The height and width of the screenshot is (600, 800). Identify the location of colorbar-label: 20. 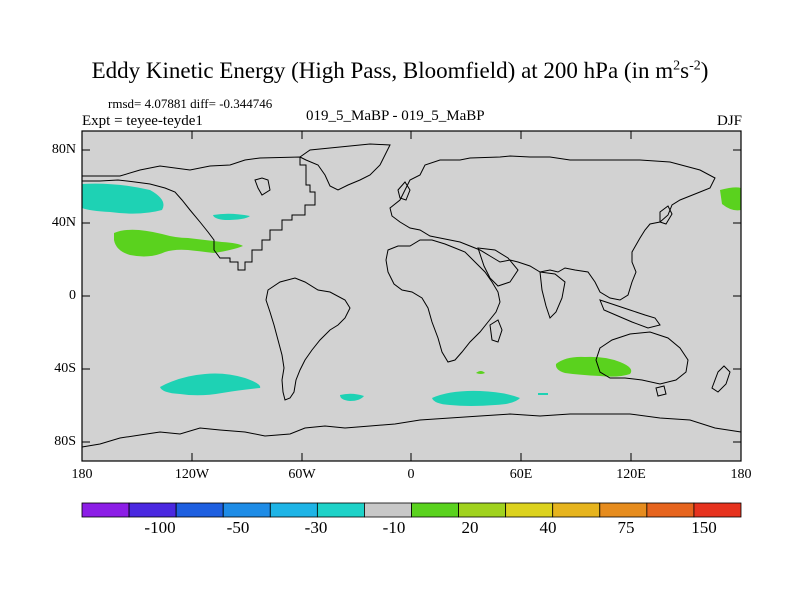
(470, 527).